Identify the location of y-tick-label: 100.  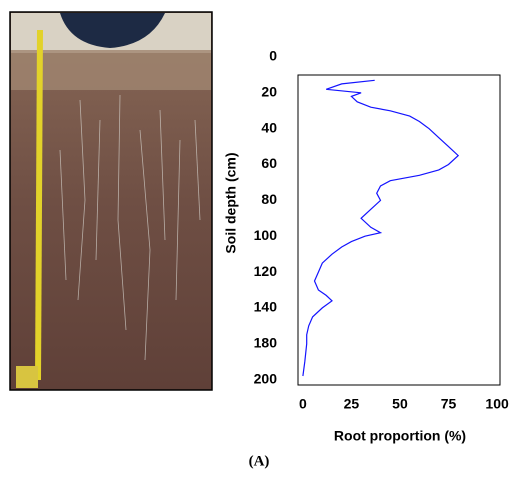
(266, 235).